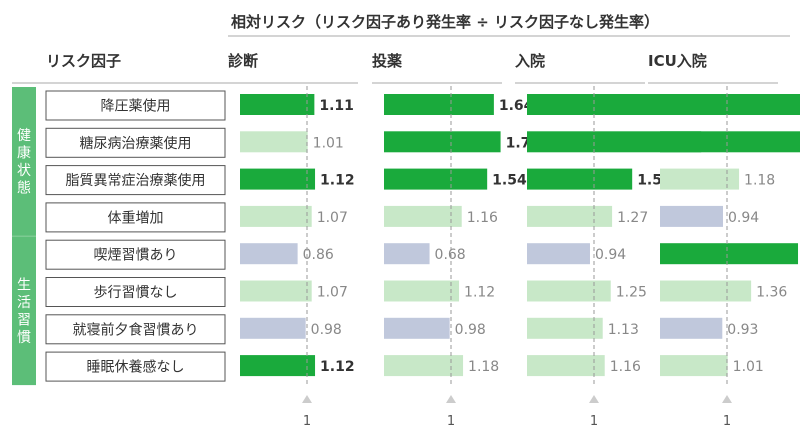 The image size is (800, 434). Describe the element at coordinates (509, 181) in the screenshot. I see `bar-value-label: 1.54` at that location.